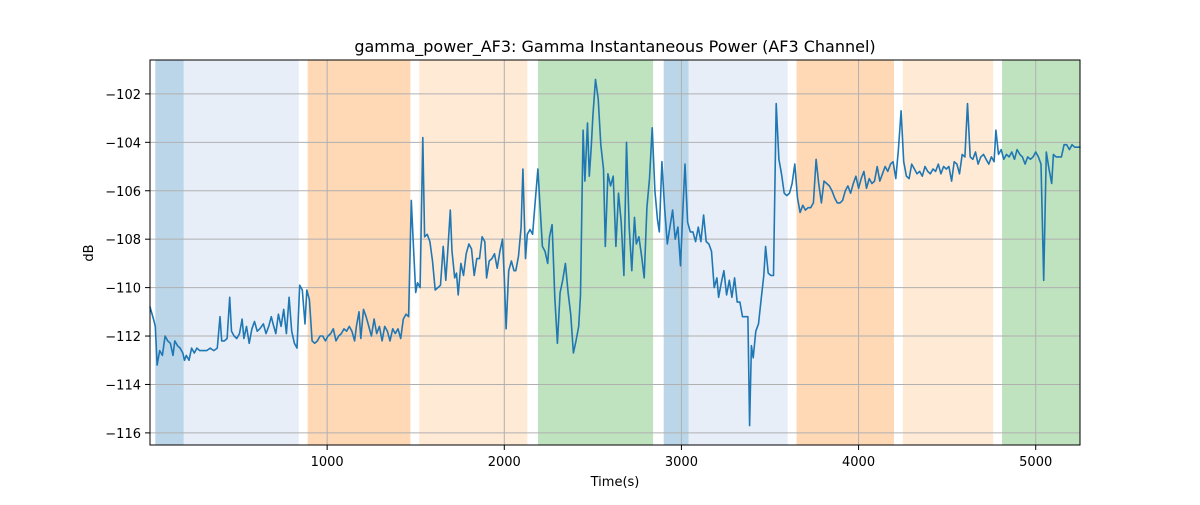 Image resolution: width=1200 pixels, height=505 pixels. What do you see at coordinates (504, 462) in the screenshot?
I see `x-tick-label: 2000` at bounding box center [504, 462].